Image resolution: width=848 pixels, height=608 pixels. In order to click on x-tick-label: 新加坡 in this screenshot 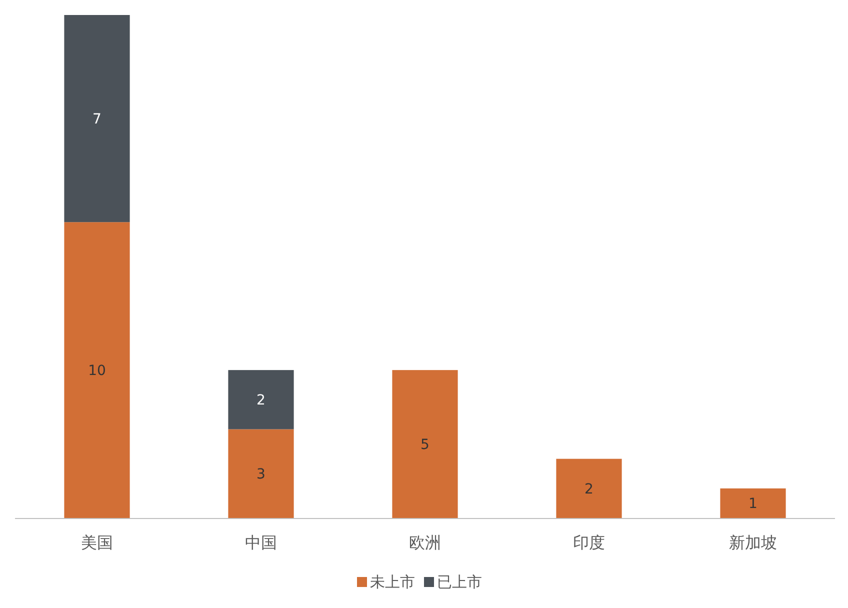, I will do `click(753, 542)`.